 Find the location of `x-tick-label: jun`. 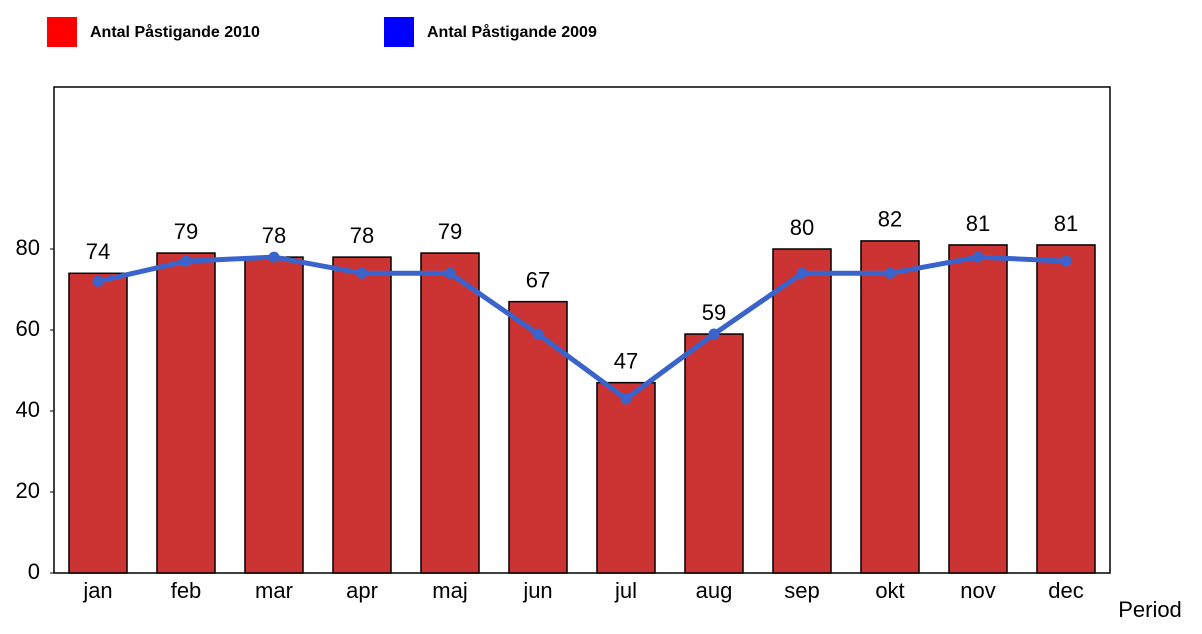

x-tick-label: jun is located at coordinates (537, 590).